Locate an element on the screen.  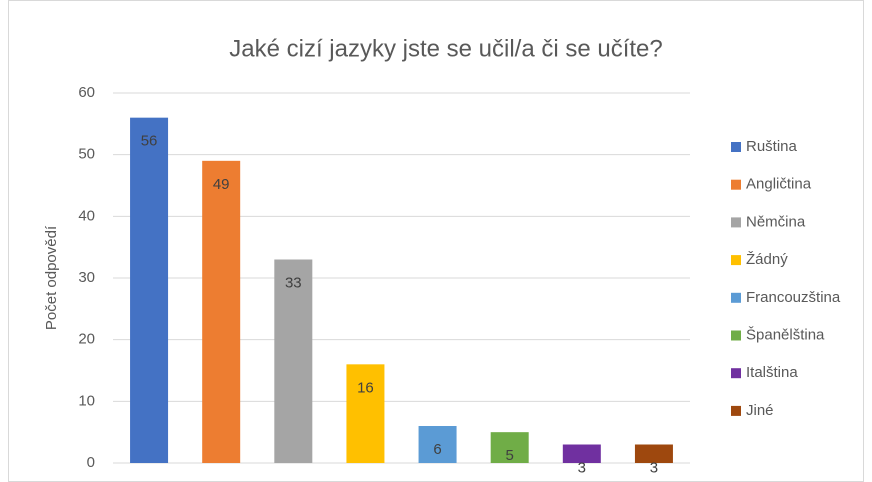
y-tick-label: 0 is located at coordinates (91, 462).